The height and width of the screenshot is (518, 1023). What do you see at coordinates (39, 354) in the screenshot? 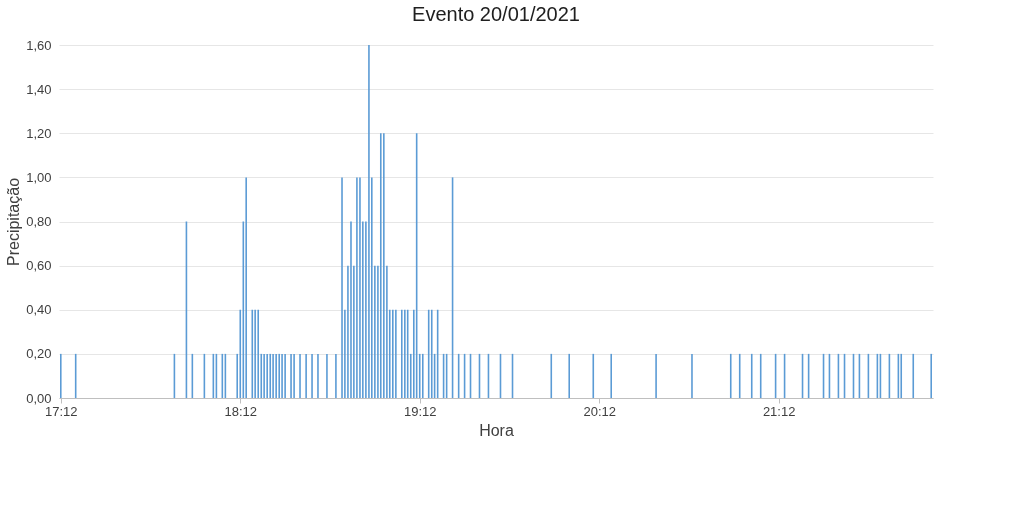
I see `y-tick-label: 0,20` at bounding box center [39, 354].